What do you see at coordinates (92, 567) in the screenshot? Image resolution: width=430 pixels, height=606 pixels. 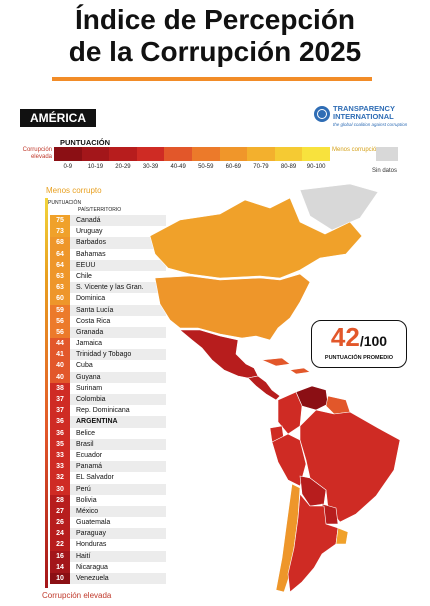 I see `ranking-country: Nicaragua` at bounding box center [92, 567].